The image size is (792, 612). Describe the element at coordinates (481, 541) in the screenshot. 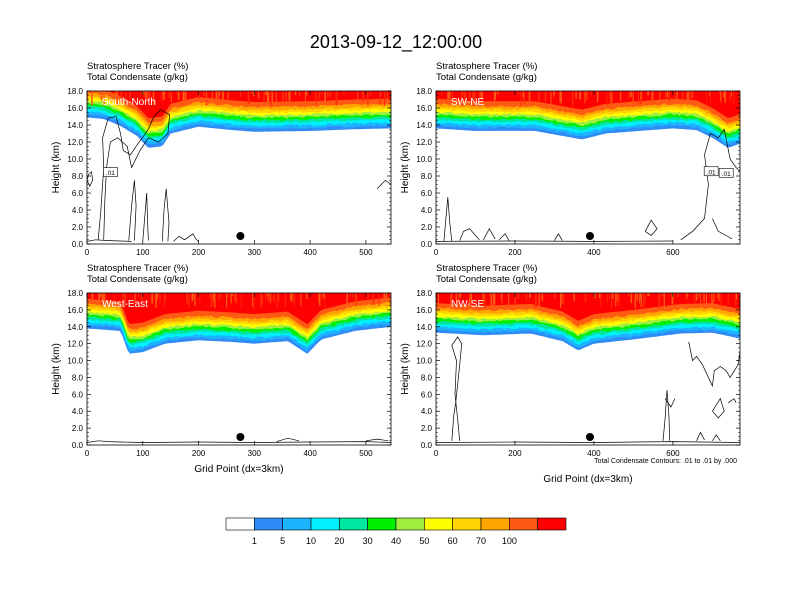

I see `colorbar-label: 70` at that location.